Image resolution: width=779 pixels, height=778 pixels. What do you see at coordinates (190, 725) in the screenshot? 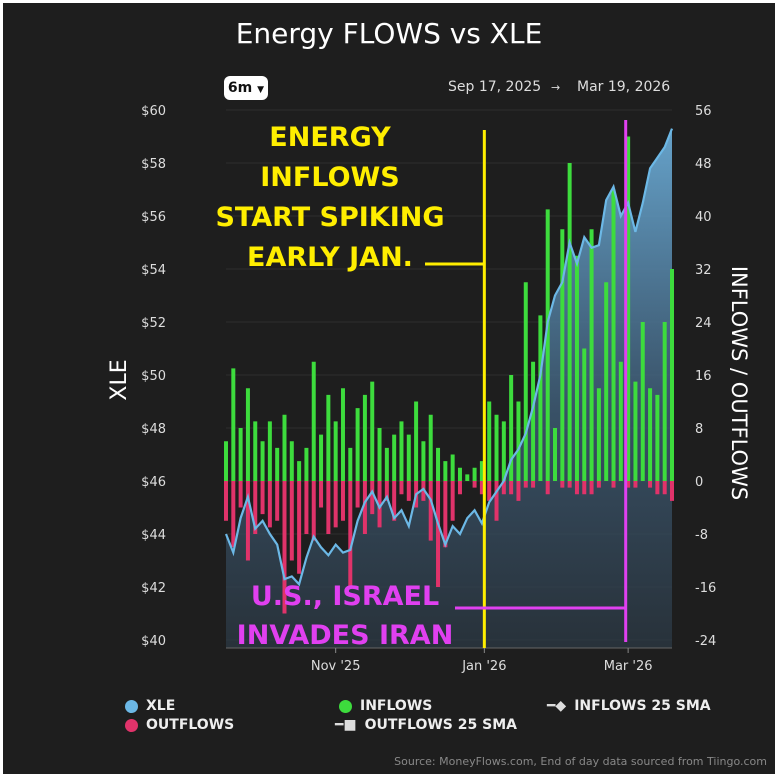
I see `legend-label: OUTFLOWS` at bounding box center [190, 725].